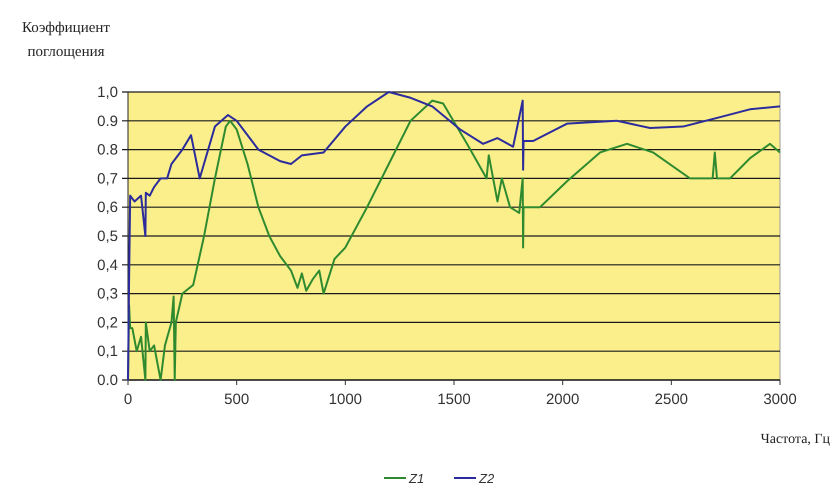 The width and height of the screenshot is (834, 494). I want to click on x-tick-label: 0, so click(128, 399).